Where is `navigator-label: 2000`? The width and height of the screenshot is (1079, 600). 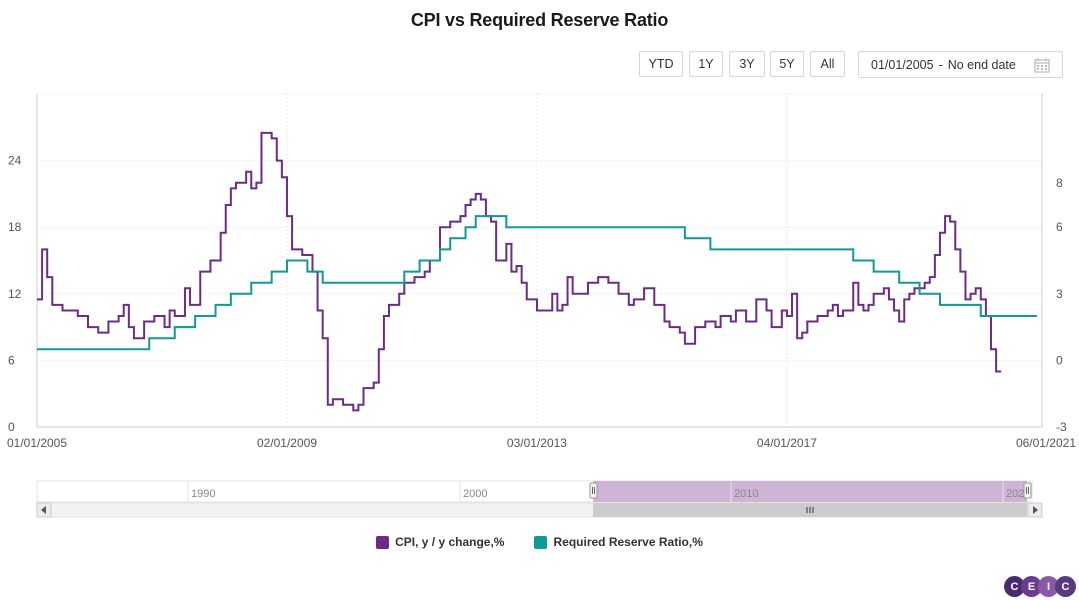
navigator-label: 2000 is located at coordinates (475, 494).